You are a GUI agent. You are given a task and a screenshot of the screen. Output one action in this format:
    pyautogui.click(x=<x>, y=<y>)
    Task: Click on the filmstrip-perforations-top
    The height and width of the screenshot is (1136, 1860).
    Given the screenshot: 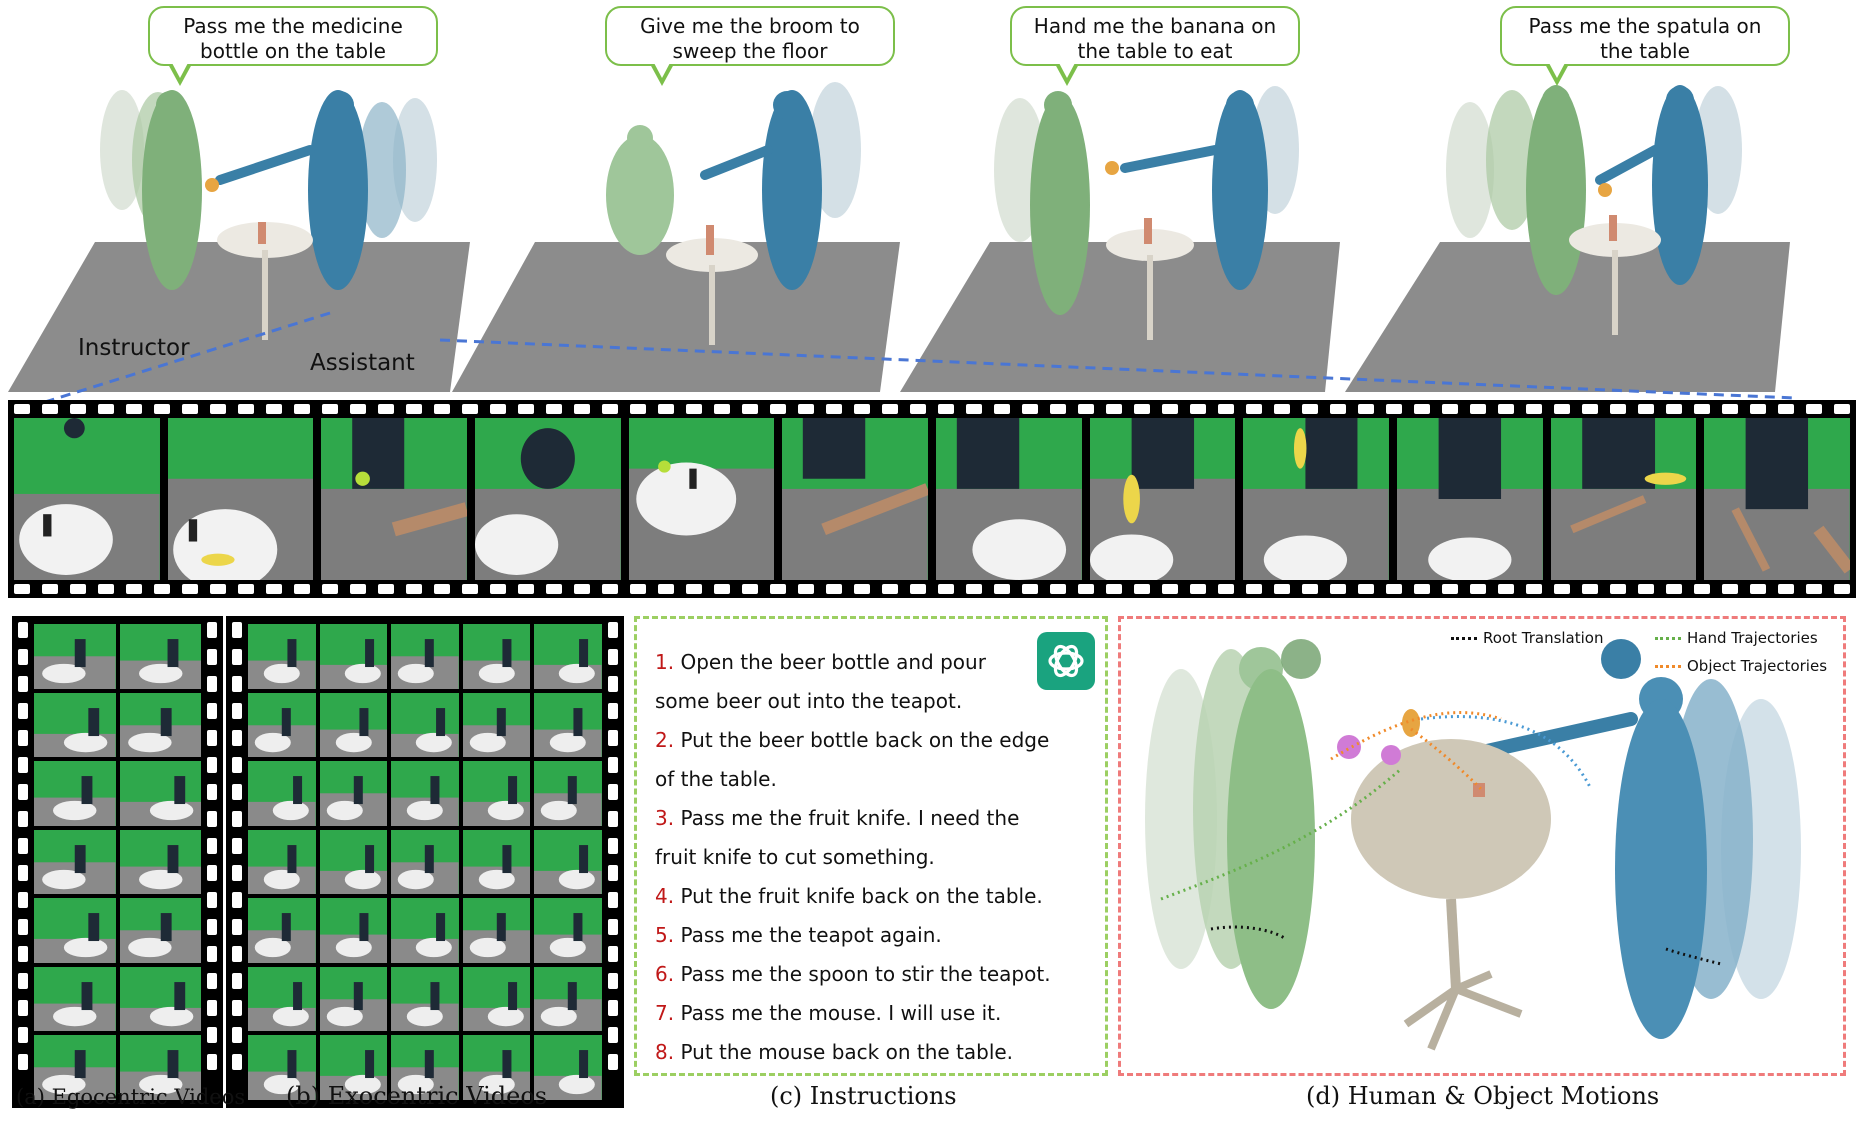 What is the action you would take?
    pyautogui.click(x=932, y=409)
    